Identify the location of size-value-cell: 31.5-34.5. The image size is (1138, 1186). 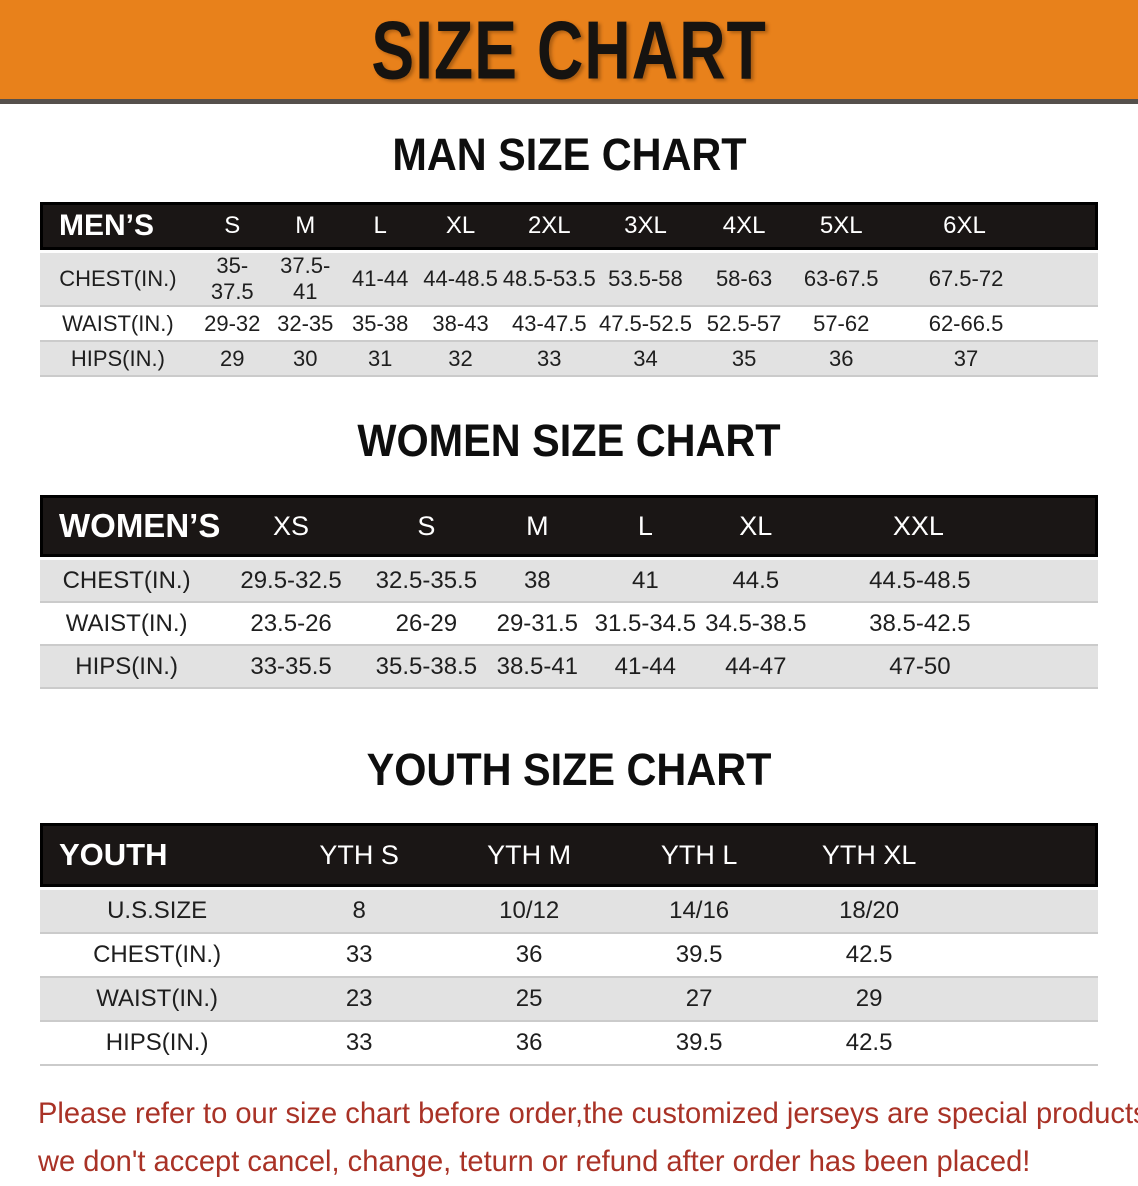
(645, 624).